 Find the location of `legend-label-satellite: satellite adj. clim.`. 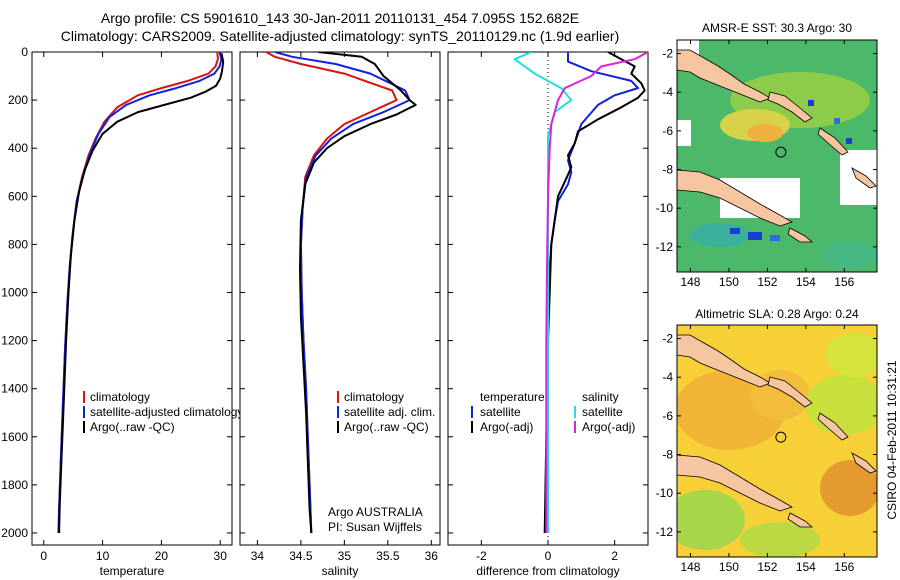

legend-label-satellite: satellite adj. clim. is located at coordinates (389, 412).